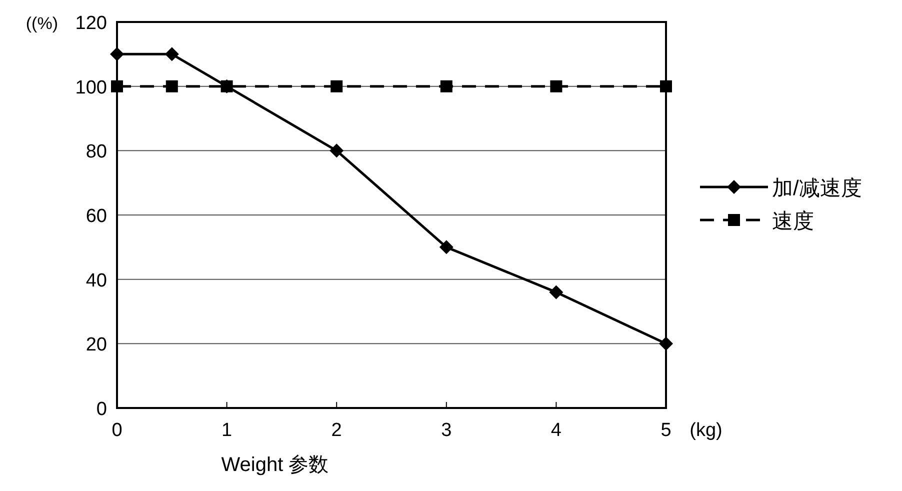  I want to click on y-tick-label: 40, so click(96, 281).